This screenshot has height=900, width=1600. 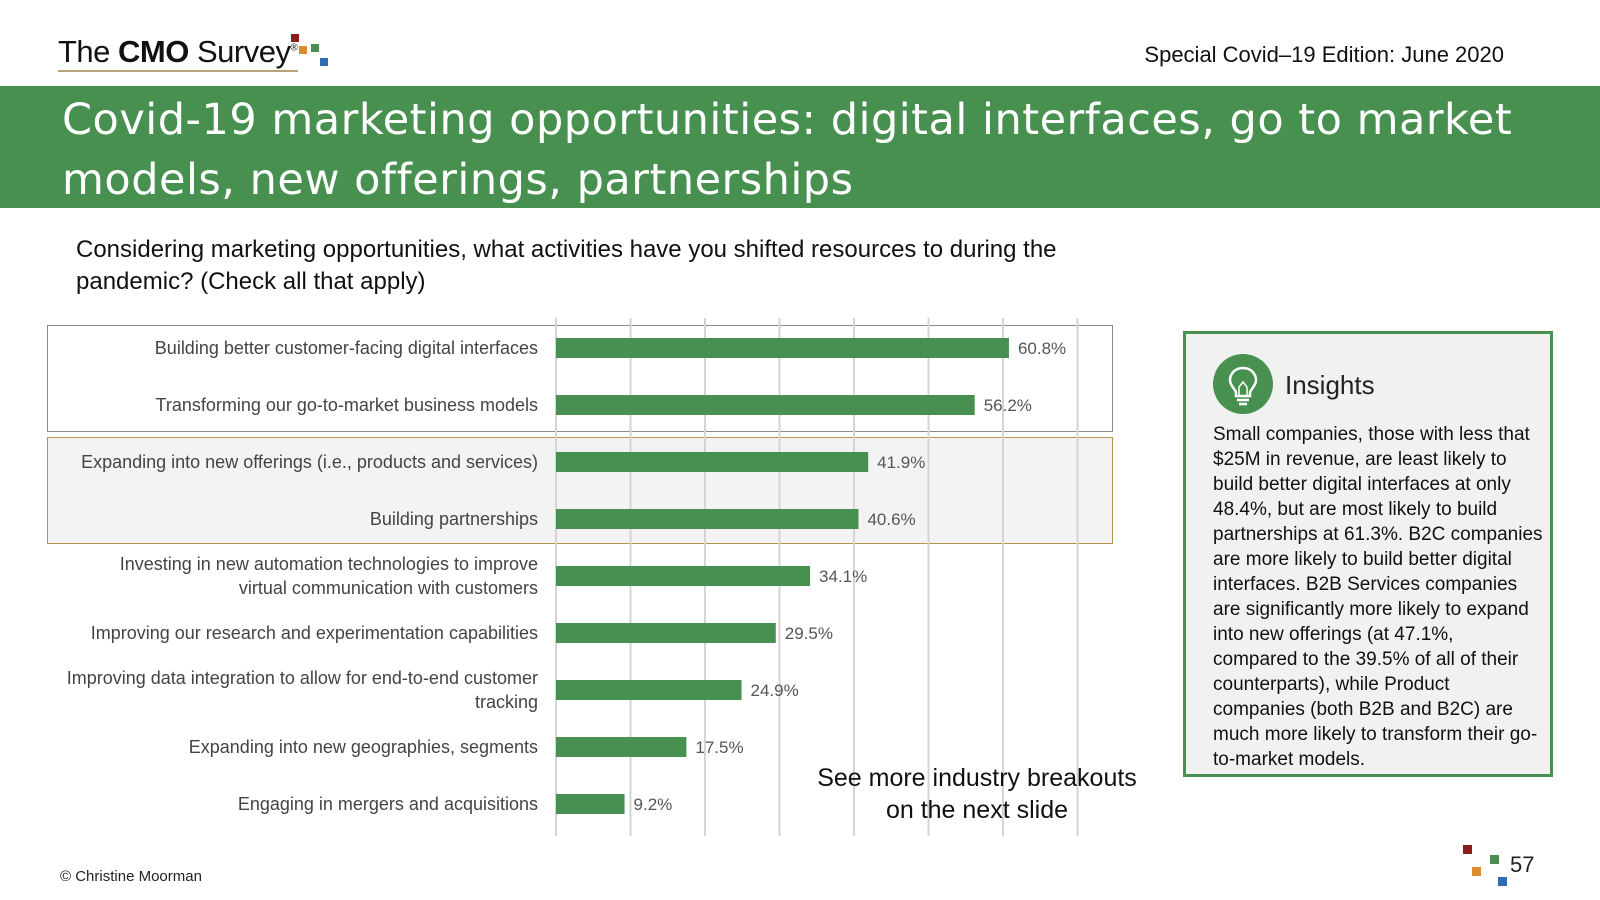 I want to click on lightbulb-icon, so click(x=1243, y=384).